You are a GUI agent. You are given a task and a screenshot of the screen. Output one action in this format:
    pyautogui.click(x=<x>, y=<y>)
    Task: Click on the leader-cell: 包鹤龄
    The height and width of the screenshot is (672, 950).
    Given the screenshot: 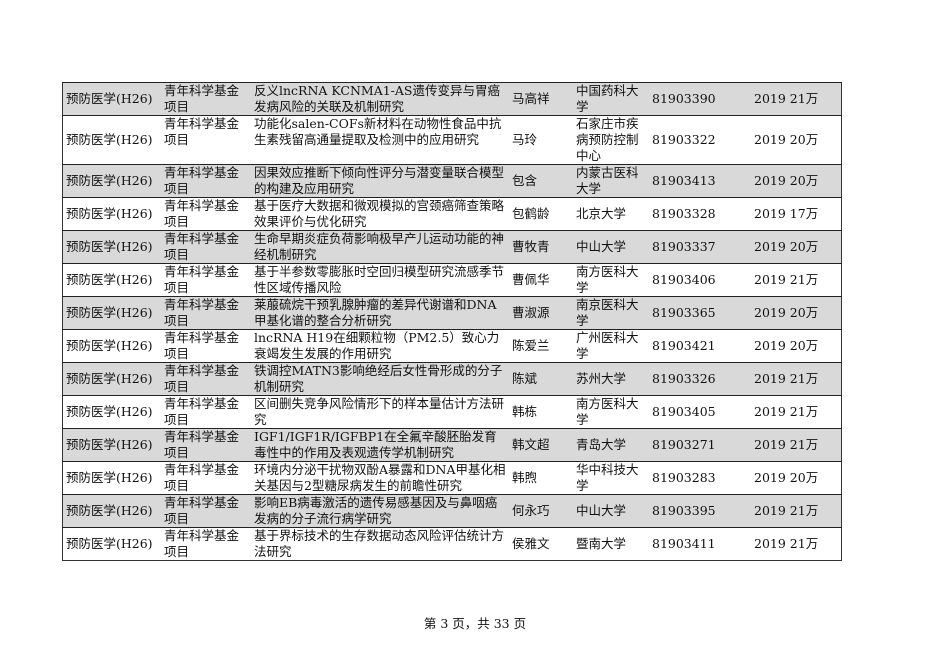 What is the action you would take?
    pyautogui.click(x=541, y=214)
    